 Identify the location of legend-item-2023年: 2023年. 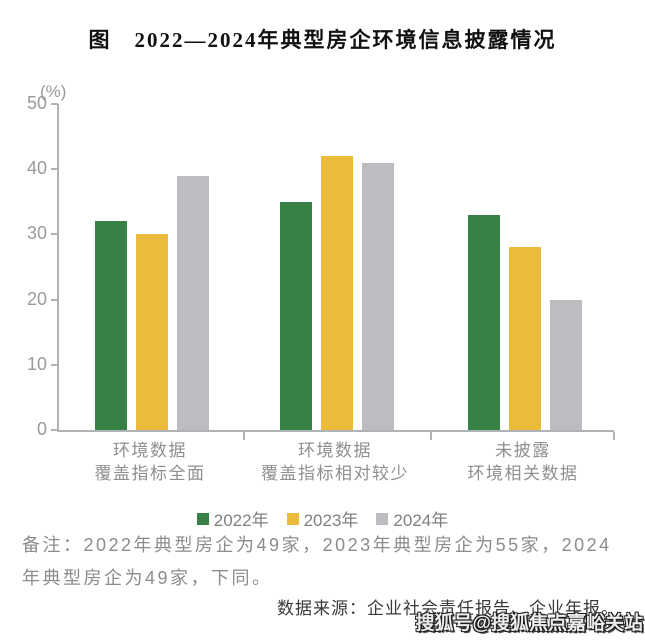
(322, 518).